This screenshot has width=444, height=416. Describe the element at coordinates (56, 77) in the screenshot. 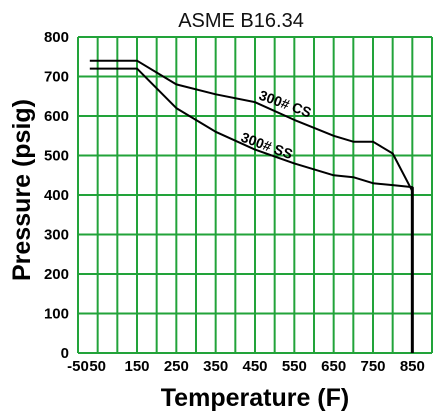

I see `y-tick-label: 700` at that location.